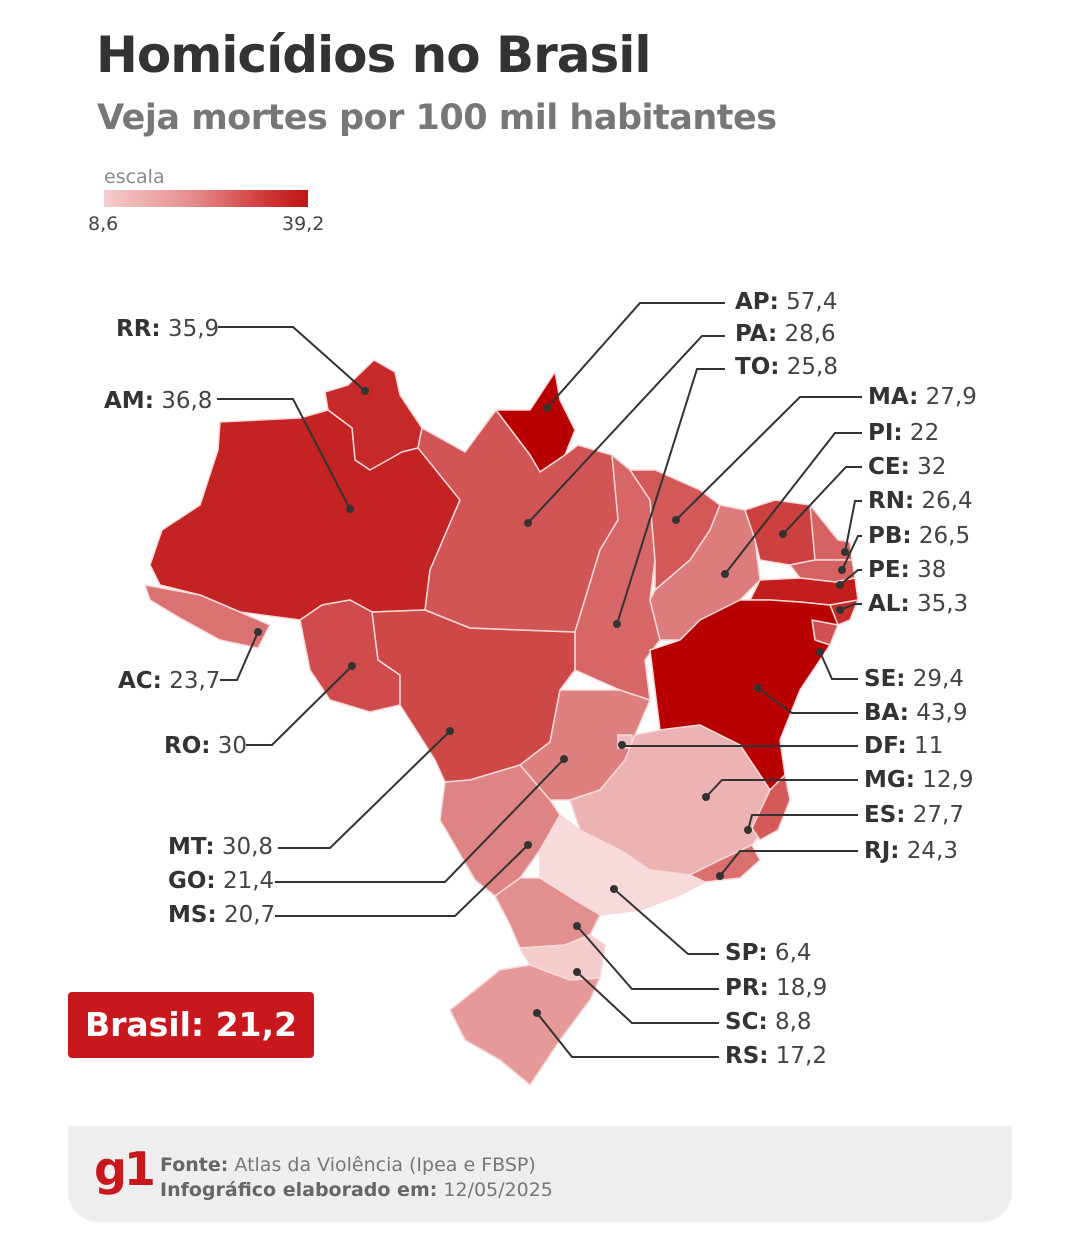 The height and width of the screenshot is (1248, 1080). Describe the element at coordinates (885, 815) in the screenshot. I see `state-code: ES:` at that location.